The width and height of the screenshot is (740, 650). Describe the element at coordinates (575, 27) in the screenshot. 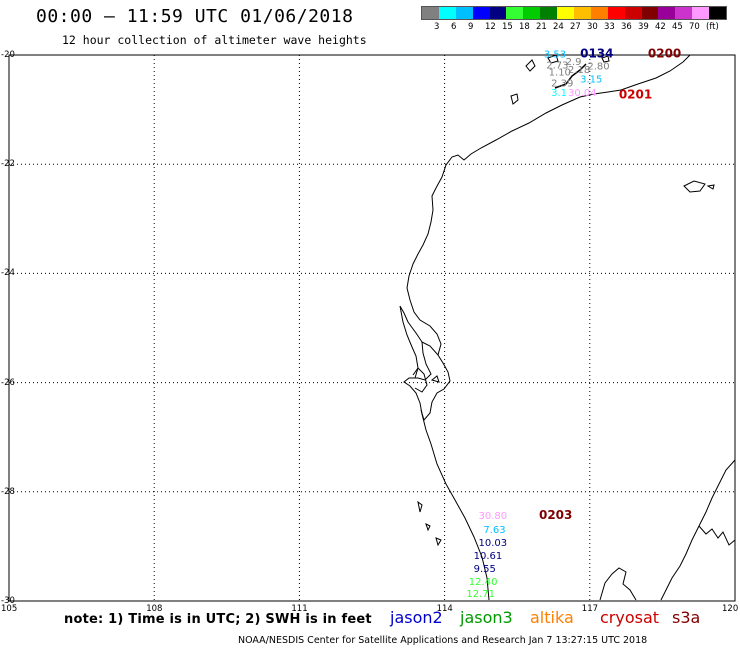

I see `colorbar-label: 27` at that location.